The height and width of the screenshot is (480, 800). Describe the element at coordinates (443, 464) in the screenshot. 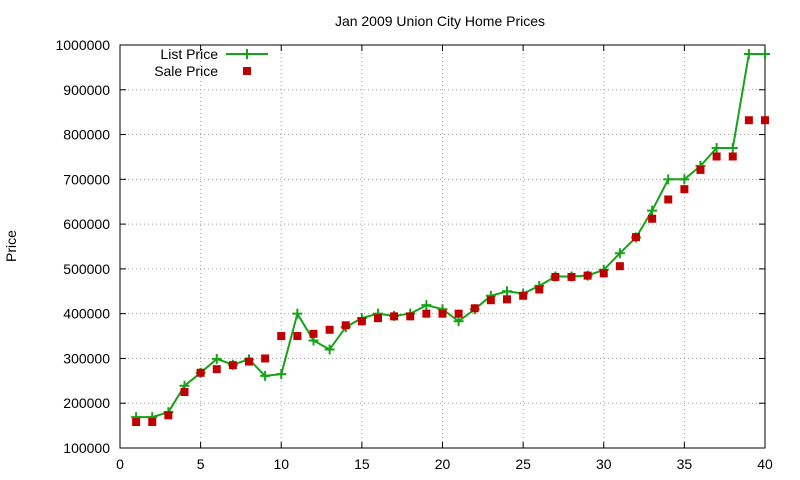

I see `x-tick-label: 20` at that location.